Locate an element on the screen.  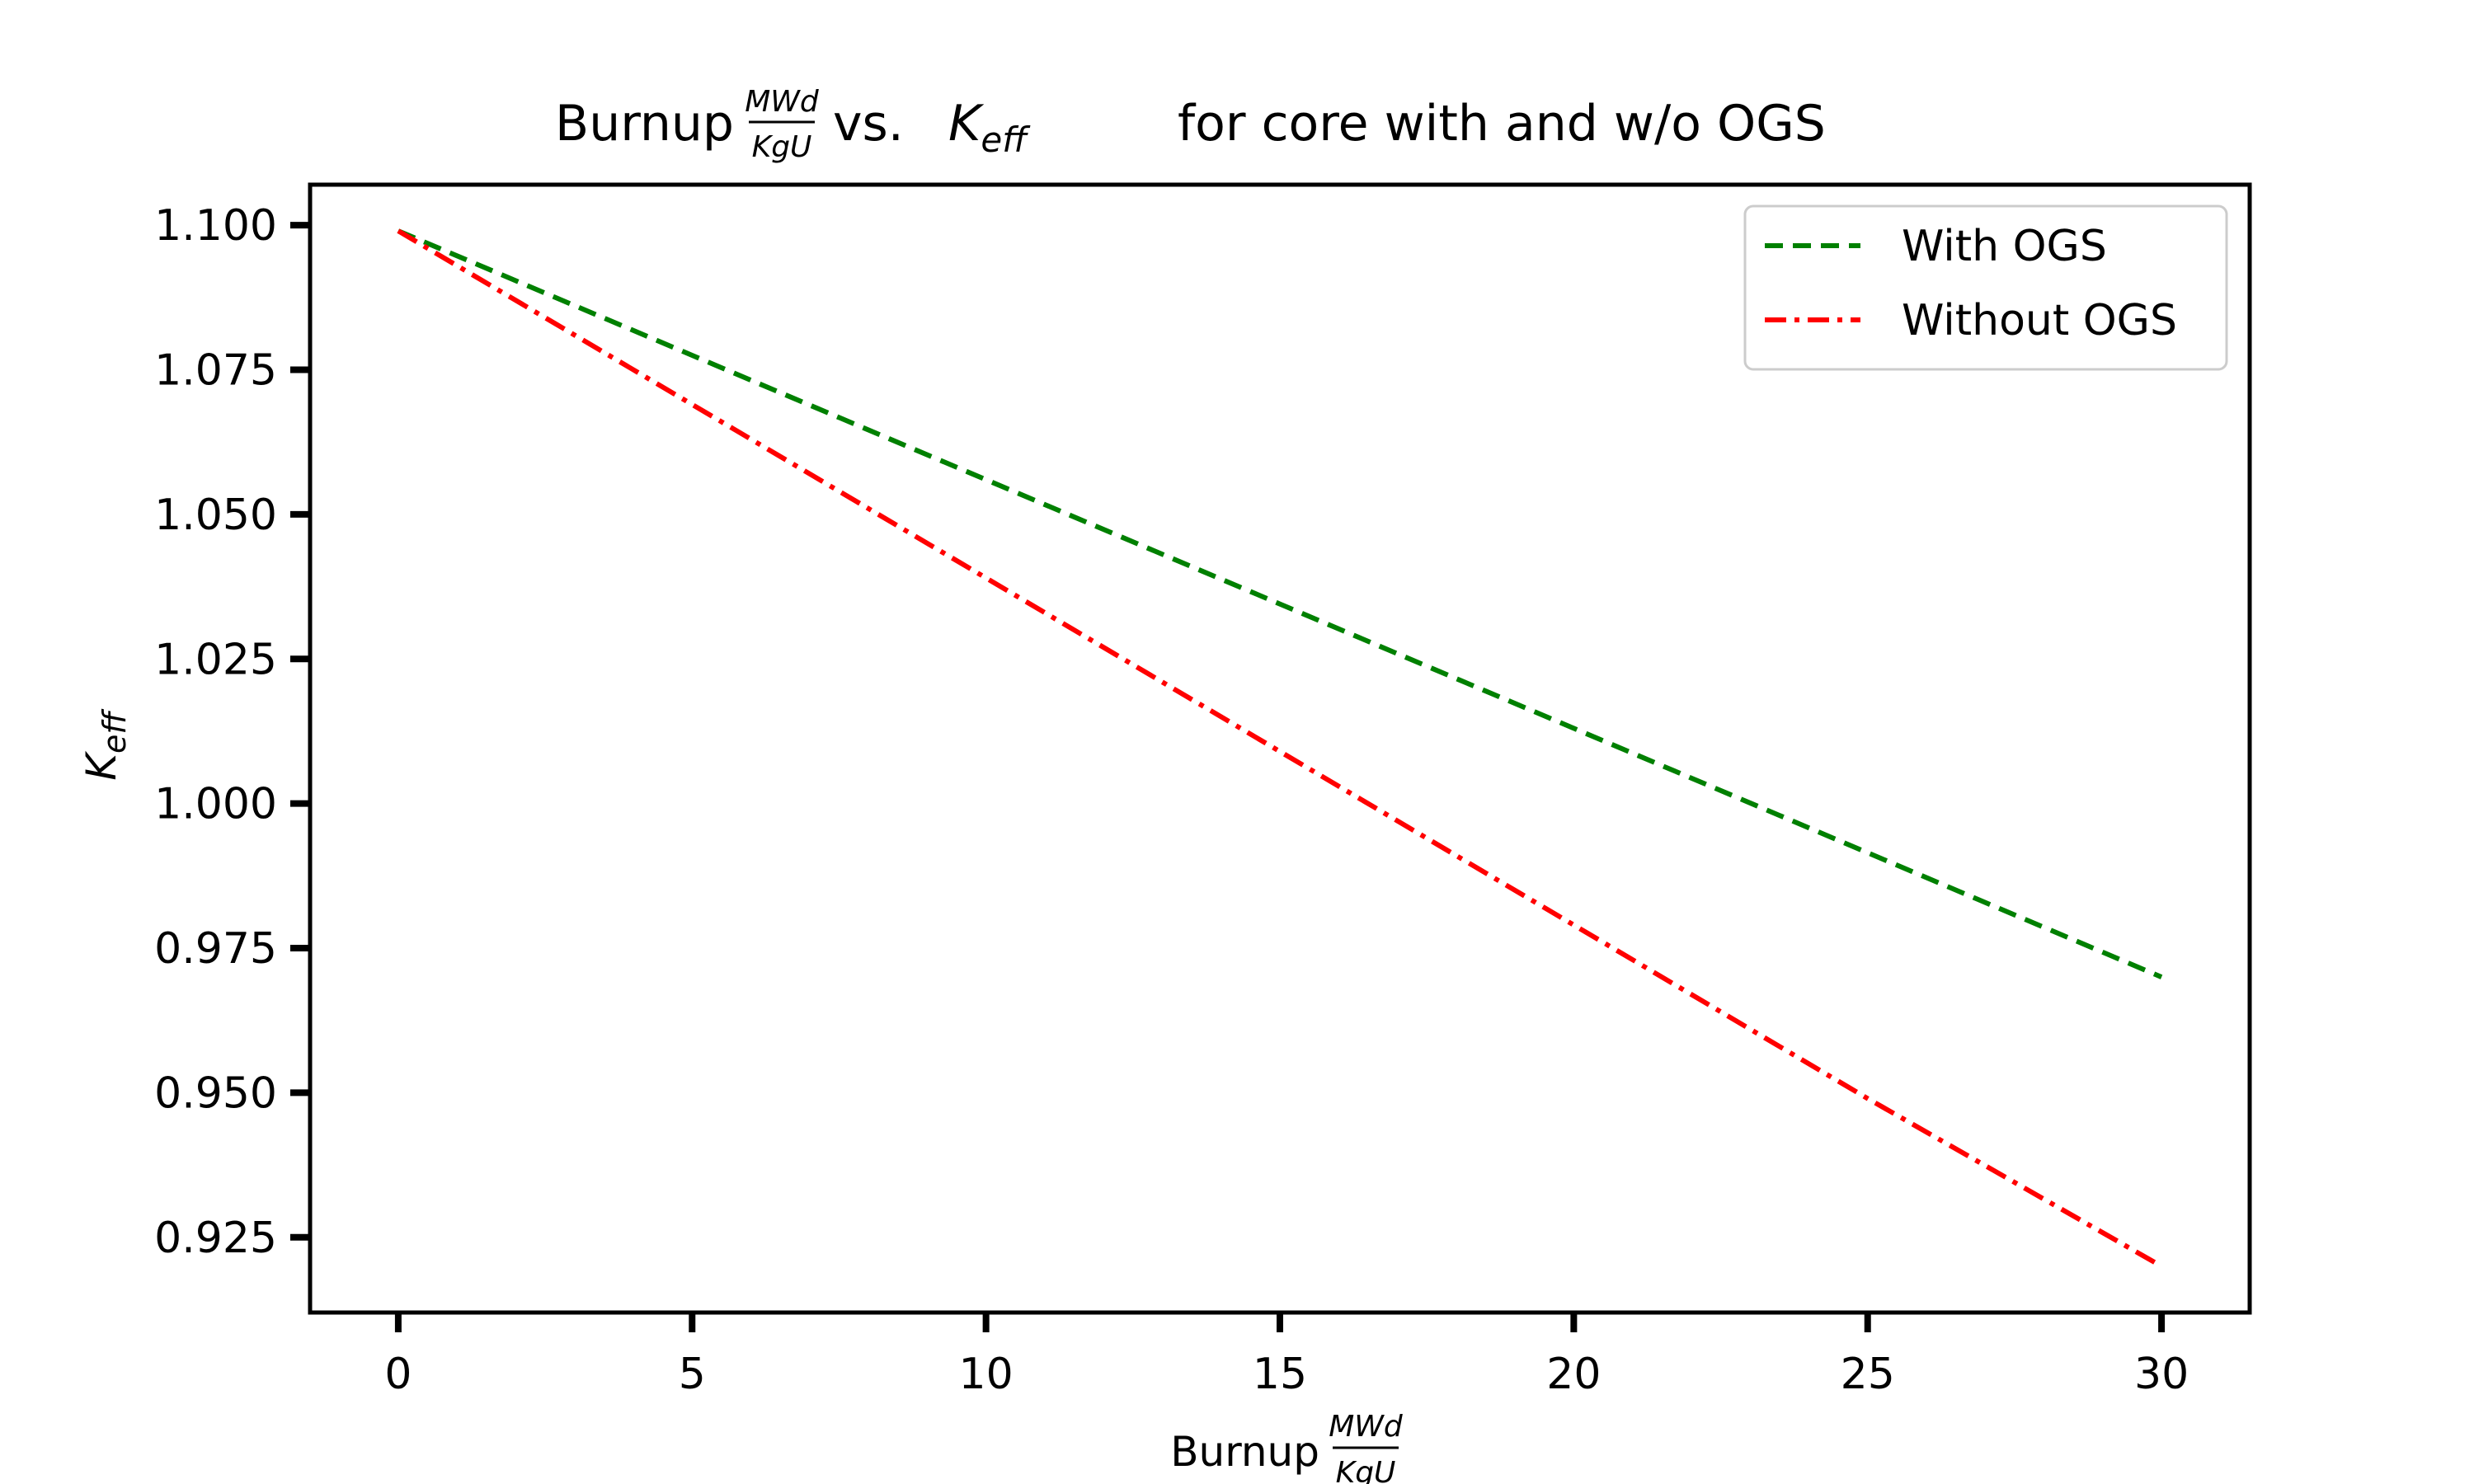
y-tick-label: 1.075 is located at coordinates (215, 370).